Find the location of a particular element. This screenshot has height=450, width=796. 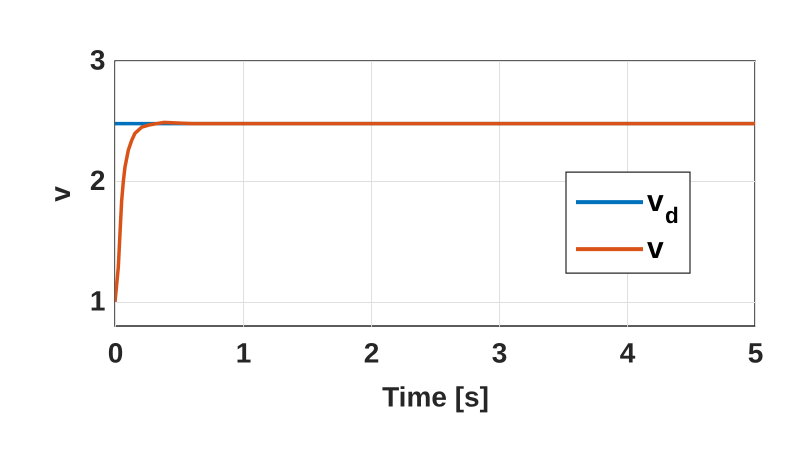

x-axis-title: Time [s] is located at coordinates (435, 397).